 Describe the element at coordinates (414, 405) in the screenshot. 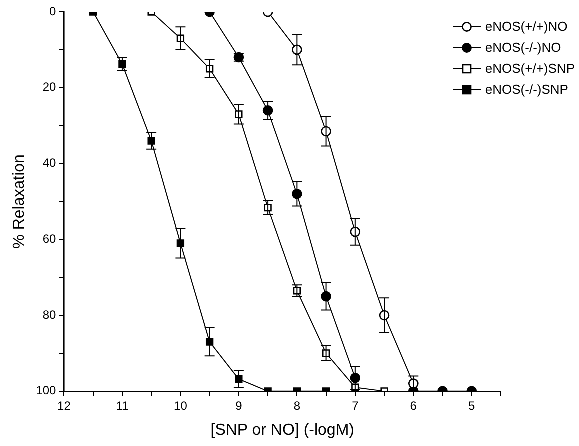

I see `x-tick-label: 6` at that location.